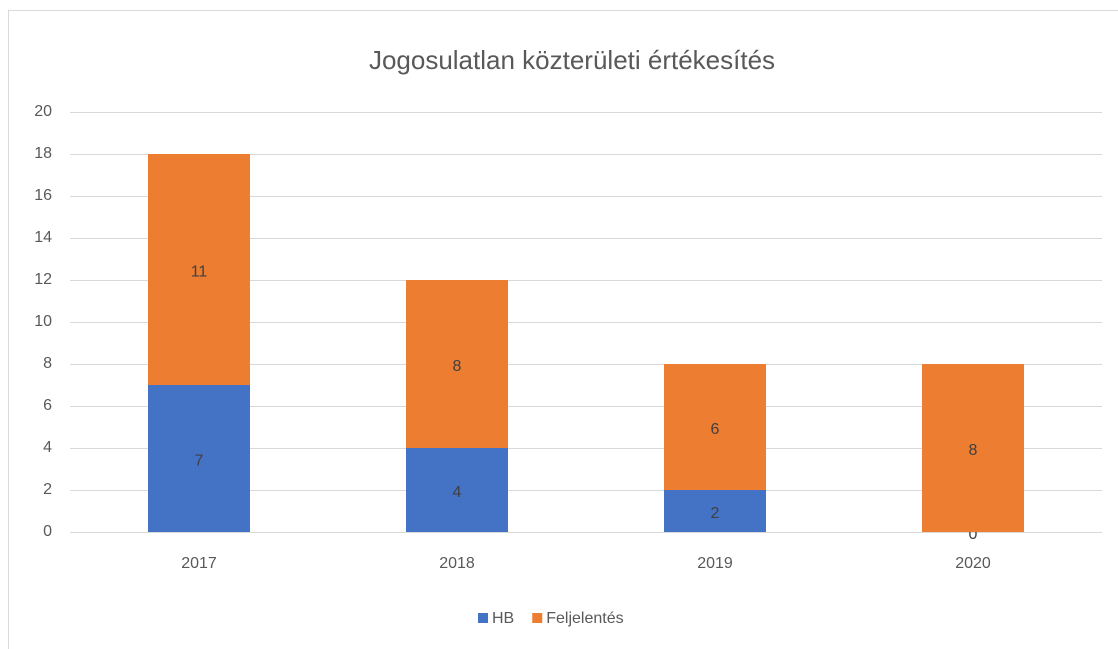 This screenshot has height=649, width=1118. Describe the element at coordinates (43, 237) in the screenshot. I see `y-tick-label: 14` at that location.